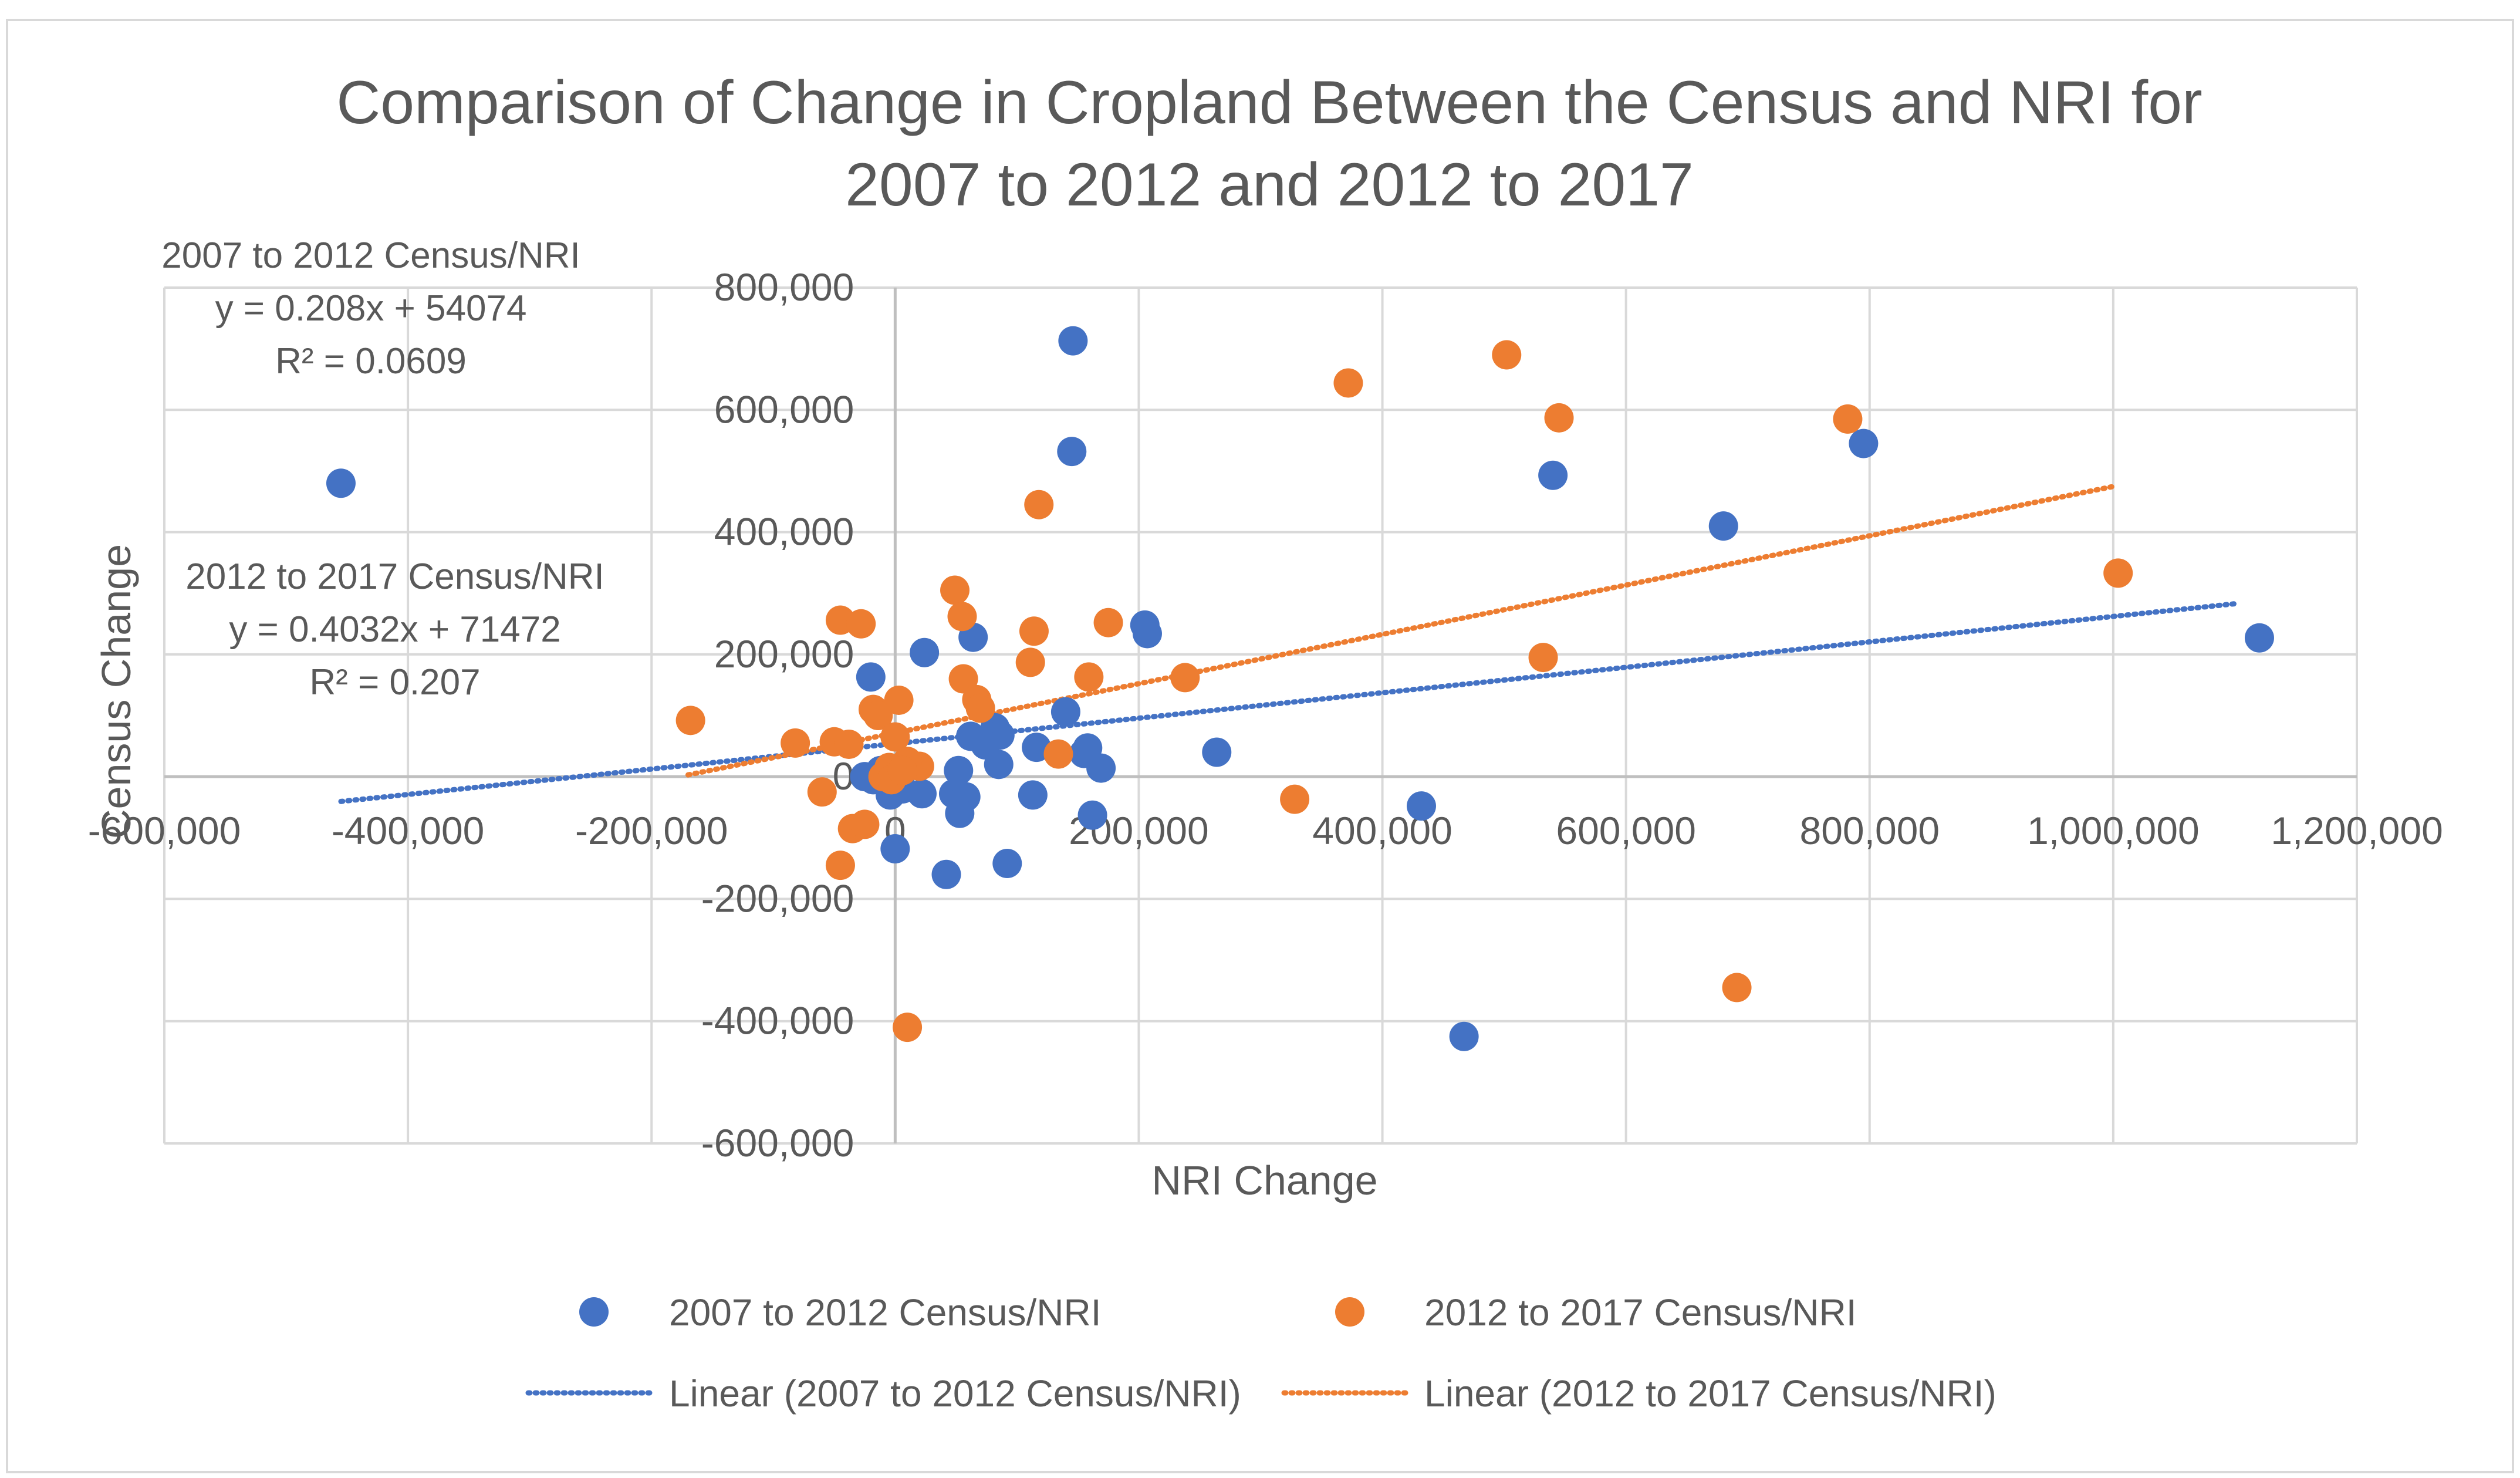 The width and height of the screenshot is (2520, 1478). What do you see at coordinates (955, 1393) in the screenshot?
I see `legend-label-trendline-2007-2012: Linear (2007 to 2012 Census/NRI)` at bounding box center [955, 1393].